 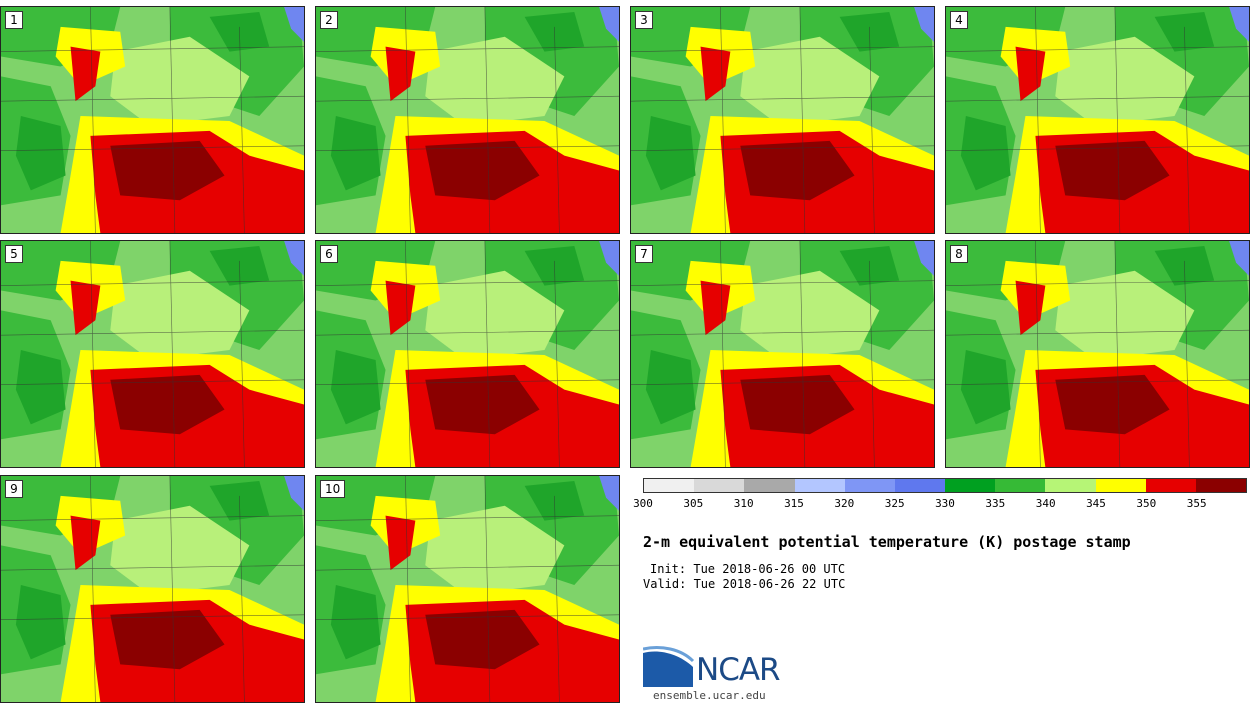 What do you see at coordinates (959, 254) in the screenshot?
I see `member-label: 8` at bounding box center [959, 254].